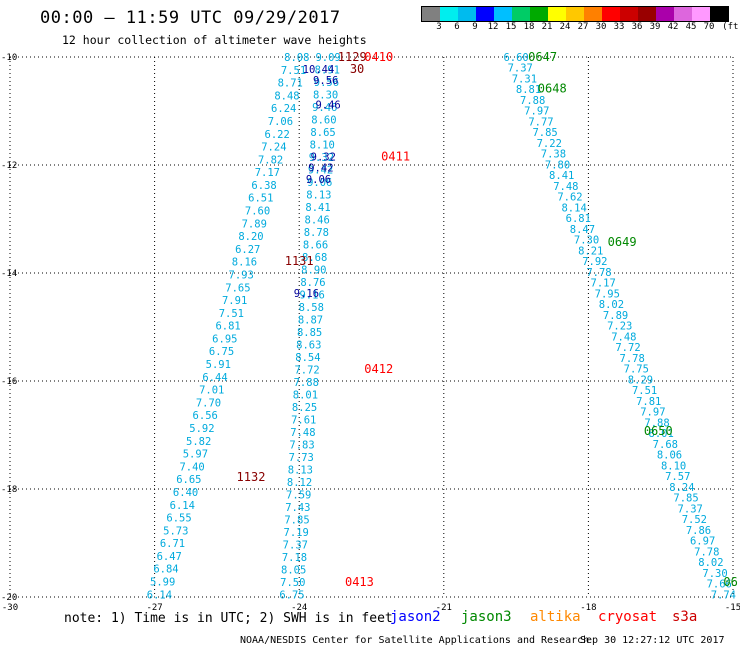 The height and width of the screenshot is (650, 740). What do you see at coordinates (652, 640) in the screenshot?
I see `credit-date: Sep 30 12:27:12 UTC 2017` at bounding box center [652, 640].